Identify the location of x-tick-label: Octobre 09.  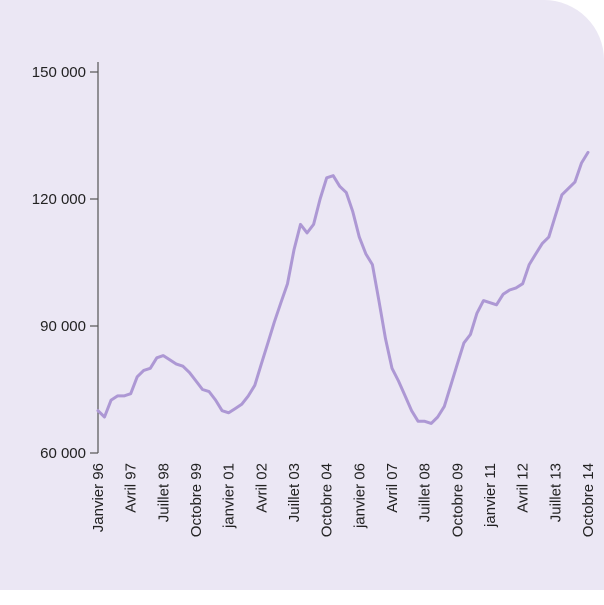
(457, 500).